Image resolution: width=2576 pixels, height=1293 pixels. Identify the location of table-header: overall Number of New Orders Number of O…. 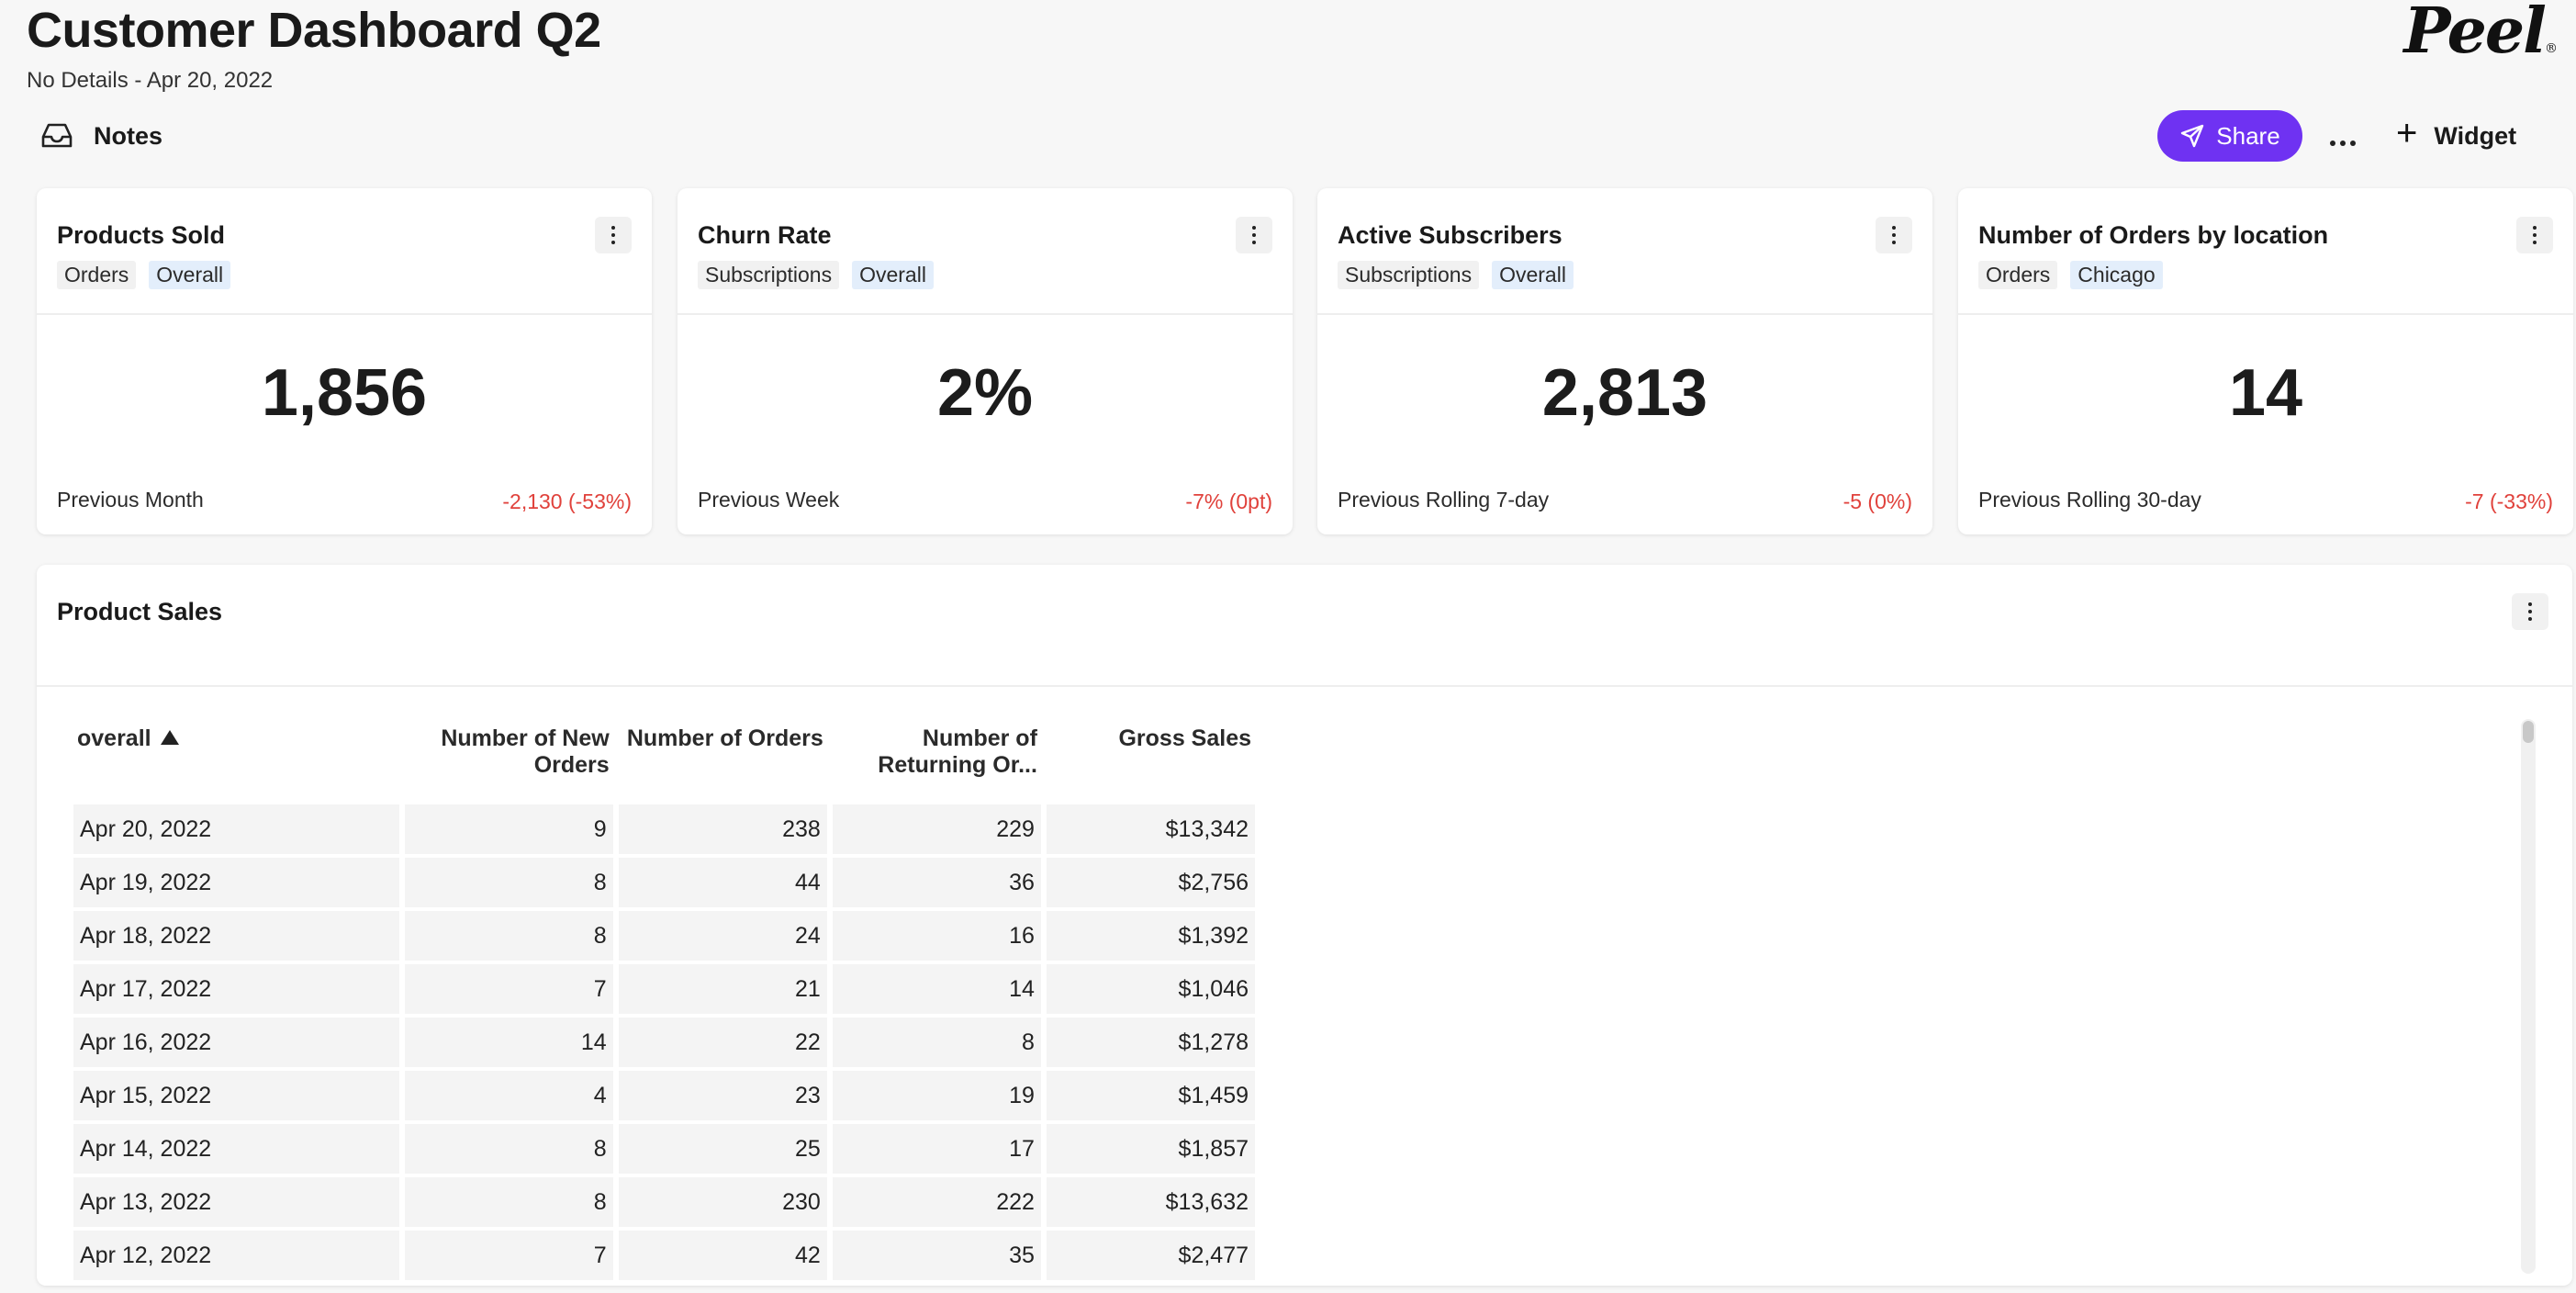
(664, 764).